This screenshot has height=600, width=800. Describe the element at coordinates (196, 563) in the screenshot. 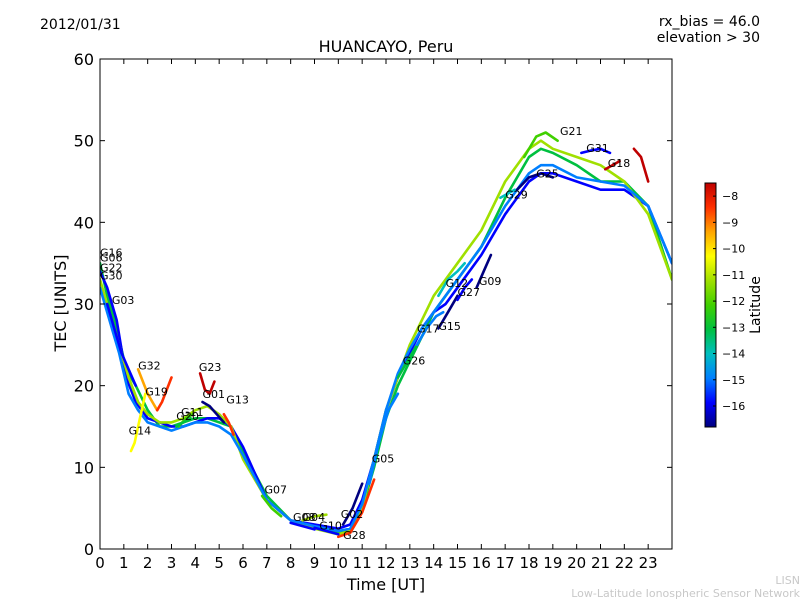

I see `x-tick-label: 4` at that location.